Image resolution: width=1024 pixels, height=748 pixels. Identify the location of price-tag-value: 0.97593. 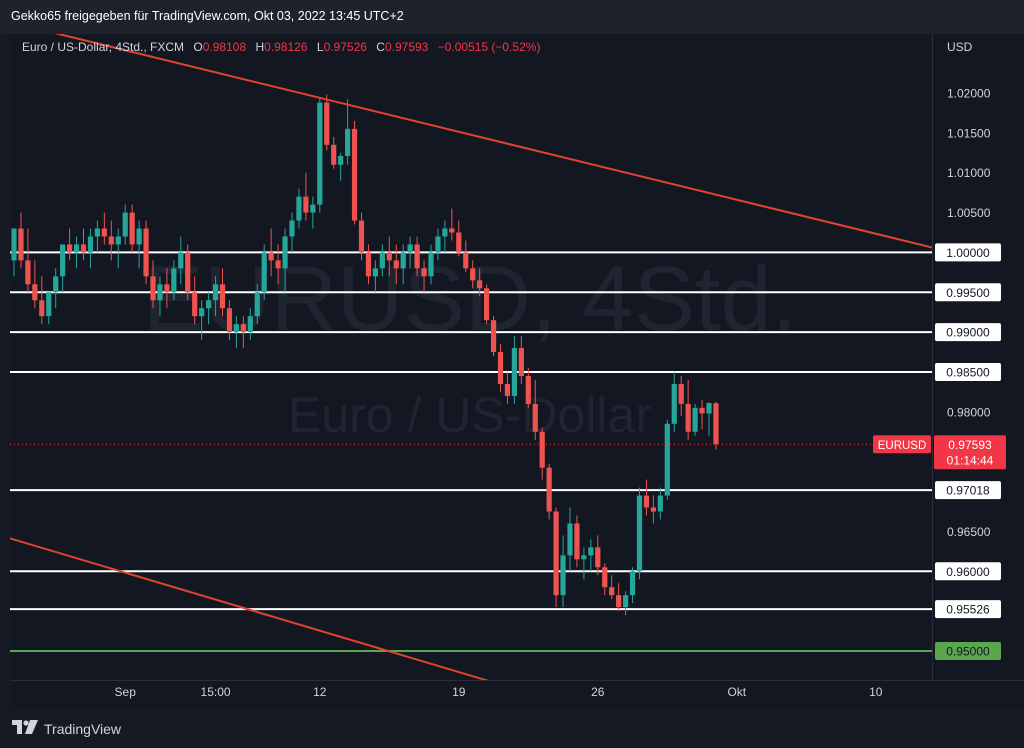
(970, 445).